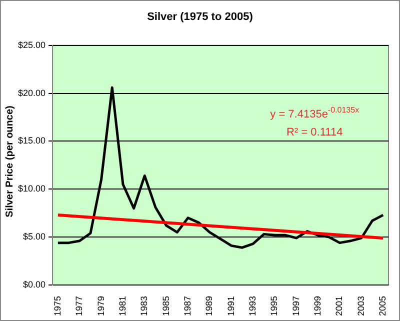  I want to click on x-tick-label: 1993, so click(253, 306).